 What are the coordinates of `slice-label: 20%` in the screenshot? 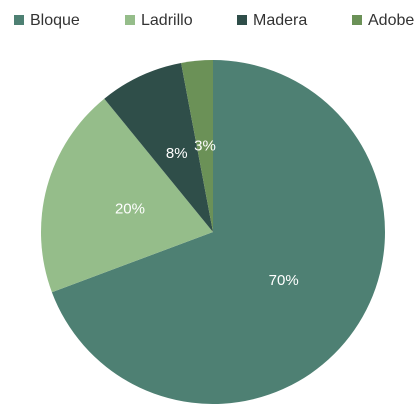 It's located at (130, 208).